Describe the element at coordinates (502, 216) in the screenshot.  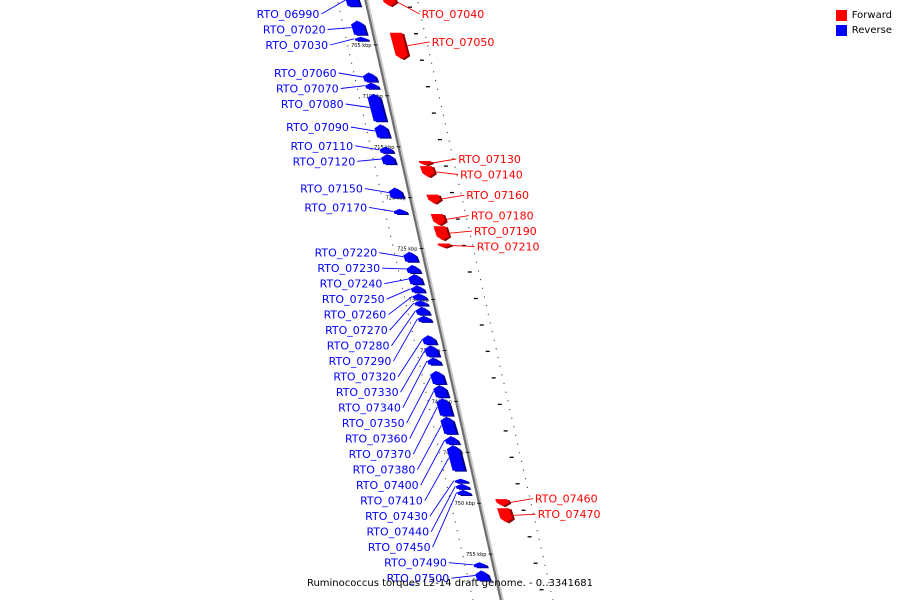
I see `gene-label: RTO_07180` at that location.